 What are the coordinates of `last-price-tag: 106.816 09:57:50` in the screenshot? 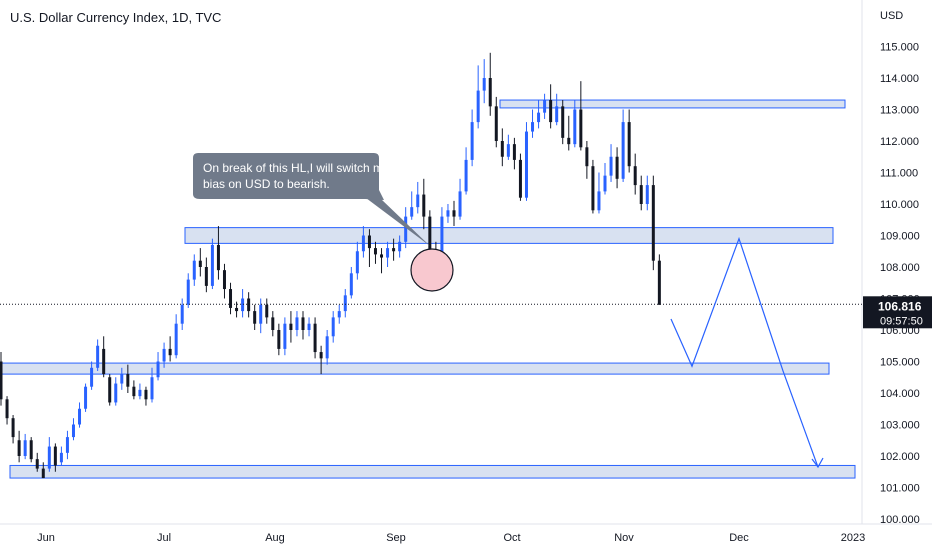 It's located at (897, 312).